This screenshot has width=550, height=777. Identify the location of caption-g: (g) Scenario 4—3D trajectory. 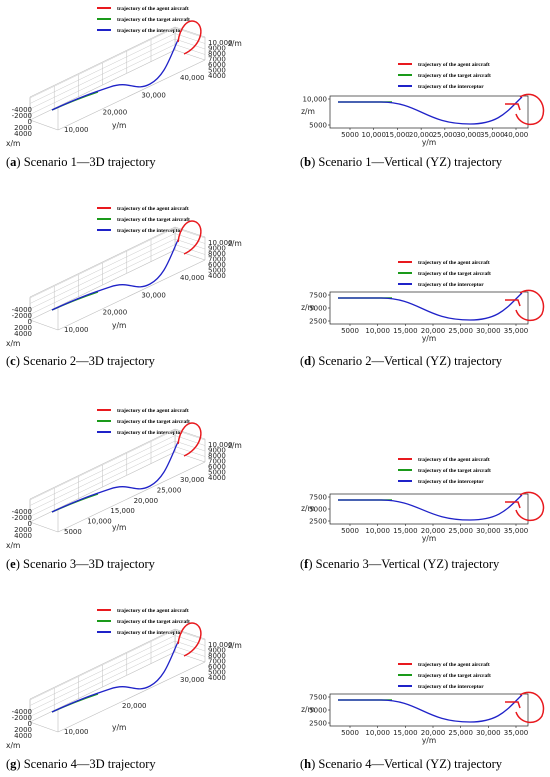
(81, 764).